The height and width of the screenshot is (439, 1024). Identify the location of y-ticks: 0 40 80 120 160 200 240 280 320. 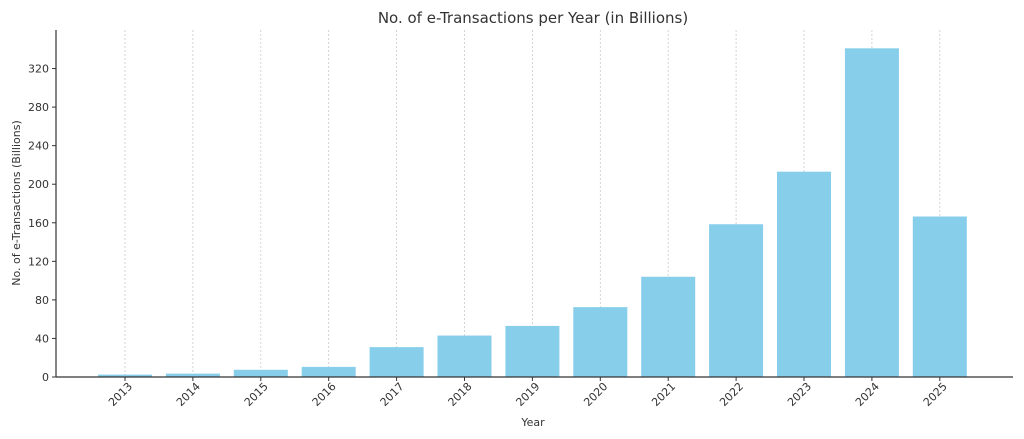
(42, 223).